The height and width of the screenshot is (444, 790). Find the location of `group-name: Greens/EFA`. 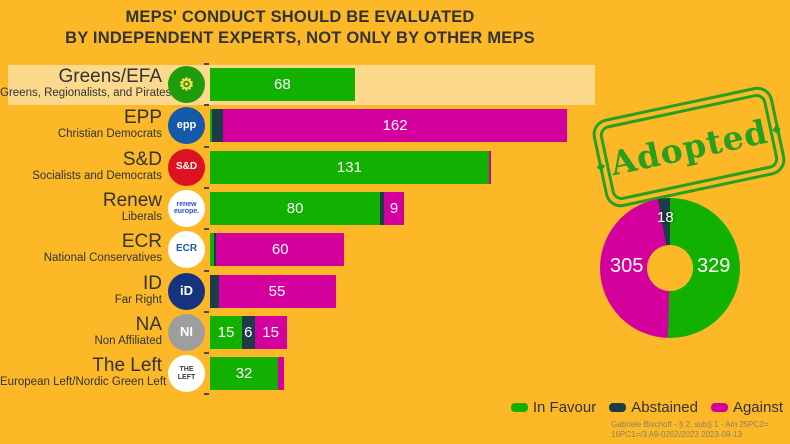

group-name: Greens/EFA is located at coordinates (110, 76).